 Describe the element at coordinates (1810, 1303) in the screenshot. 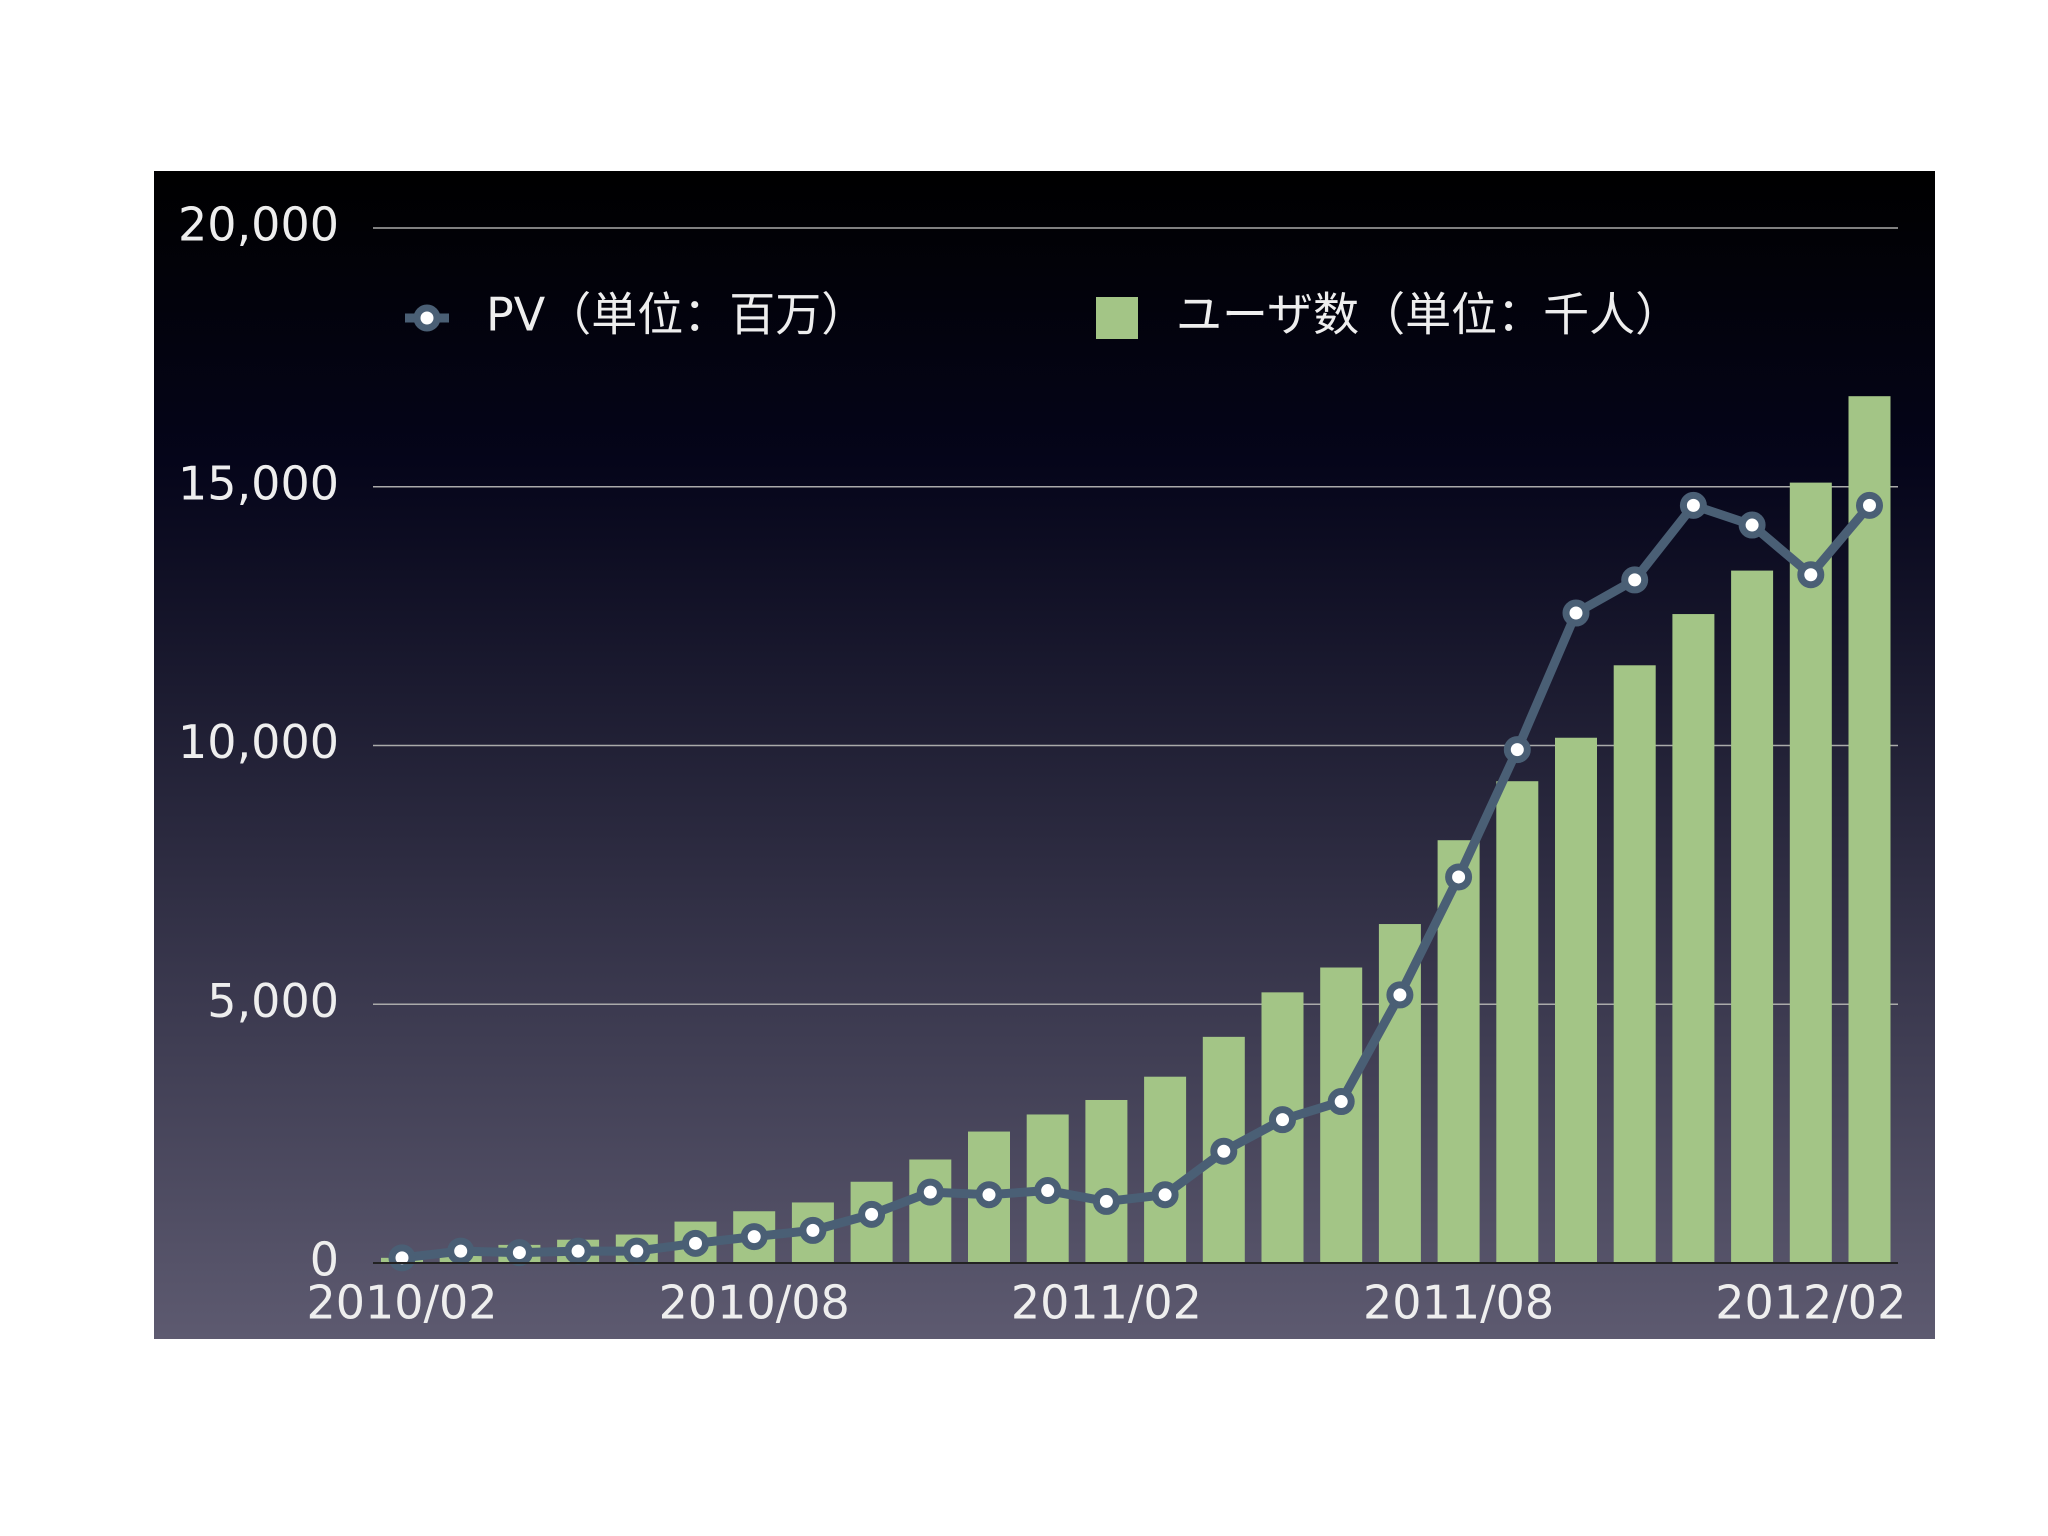

I see `x-tick-label: 2012/02` at that location.